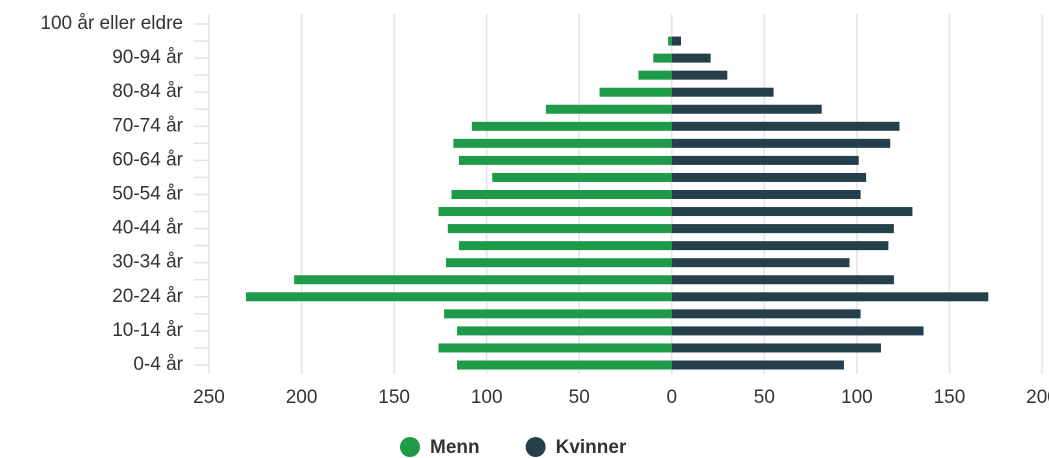 This screenshot has height=458, width=1049. I want to click on y-tick-label: 0-4 år, so click(158, 364).